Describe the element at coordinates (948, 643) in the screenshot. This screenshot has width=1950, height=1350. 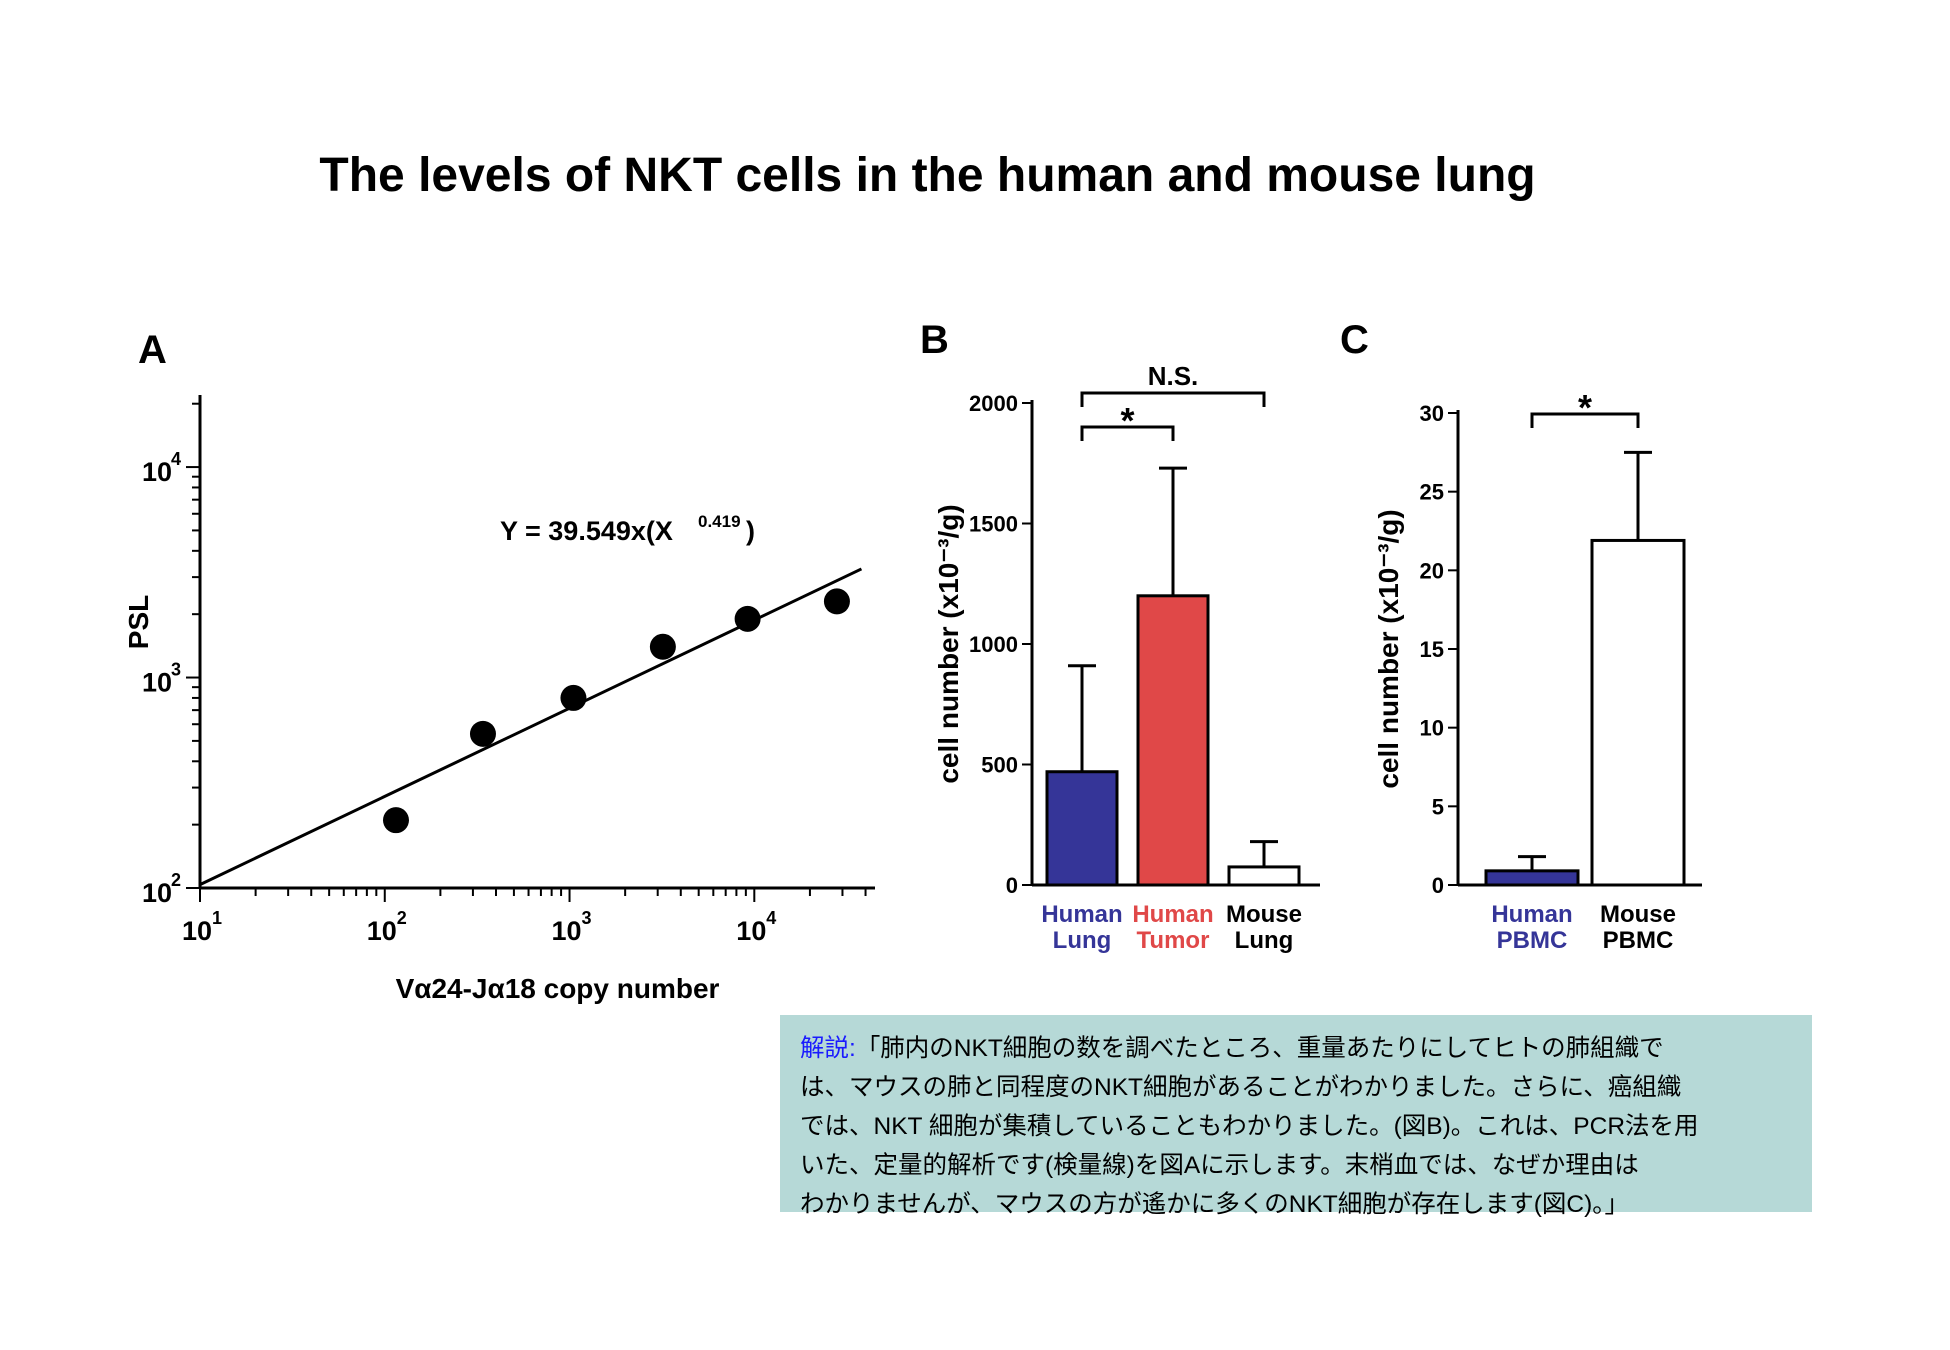
I see `b-y-axis-label: cell number (x10⁻³/g)` at that location.